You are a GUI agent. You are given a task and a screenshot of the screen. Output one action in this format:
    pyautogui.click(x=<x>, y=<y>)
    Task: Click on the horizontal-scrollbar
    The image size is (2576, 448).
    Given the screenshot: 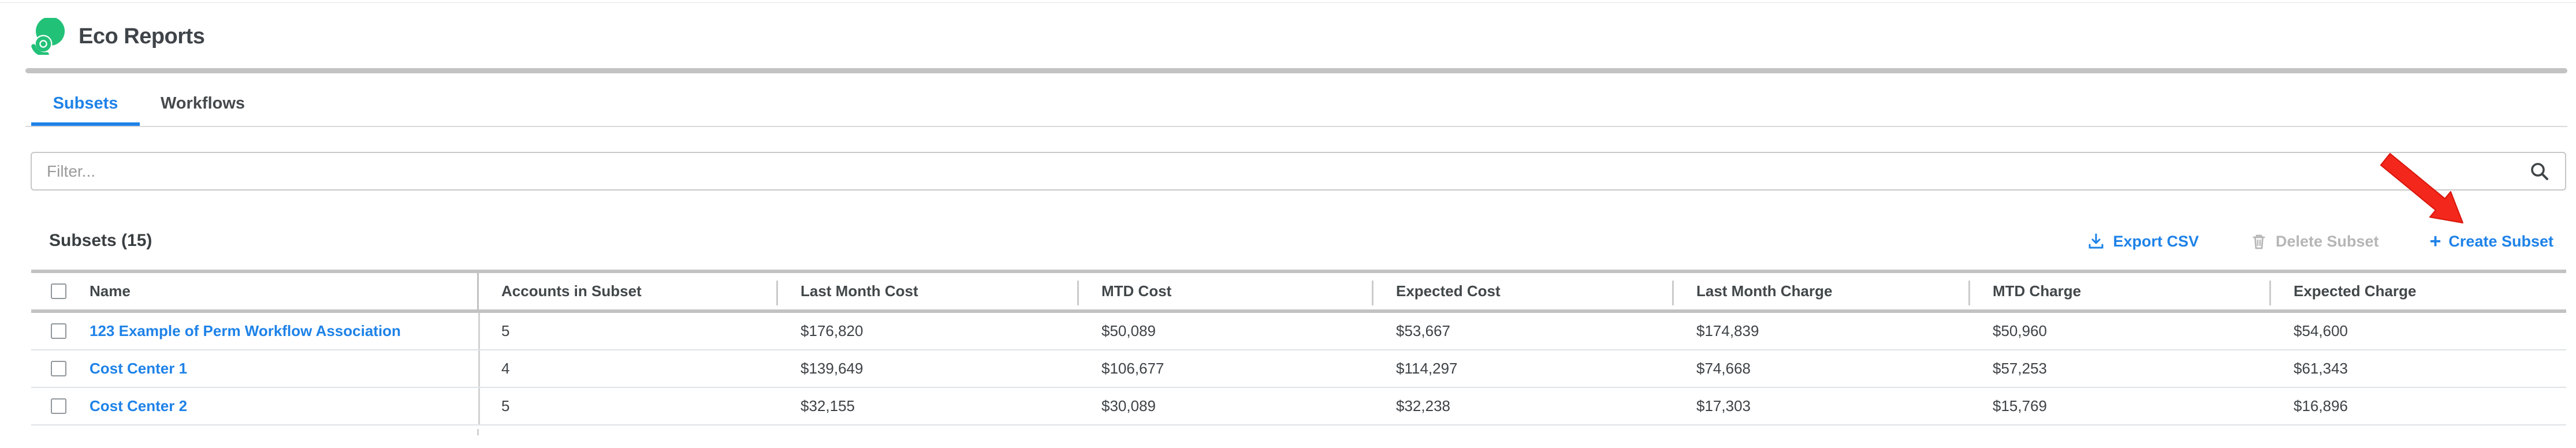 What is the action you would take?
    pyautogui.click(x=1296, y=70)
    